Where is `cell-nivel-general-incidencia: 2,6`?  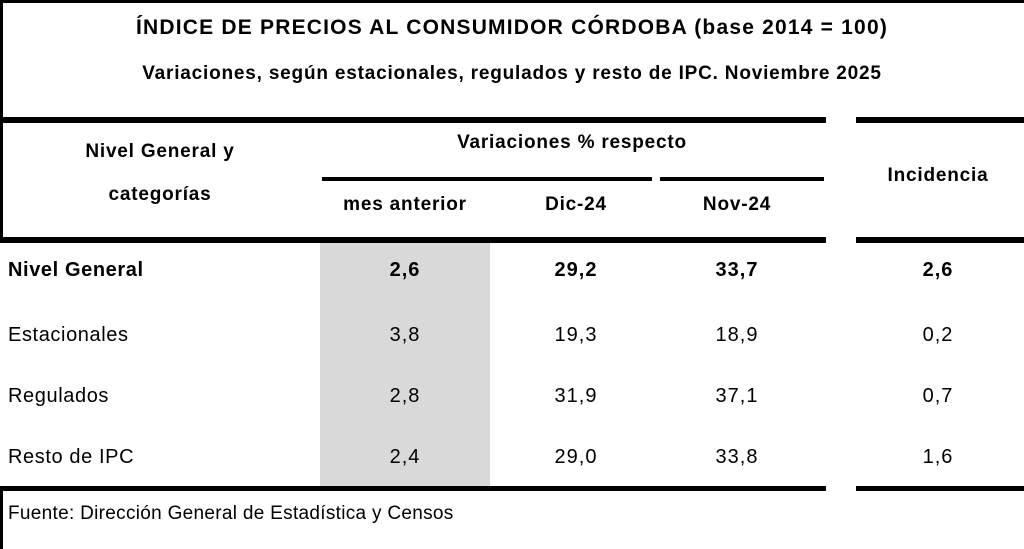 cell-nivel-general-incidencia: 2,6 is located at coordinates (938, 270).